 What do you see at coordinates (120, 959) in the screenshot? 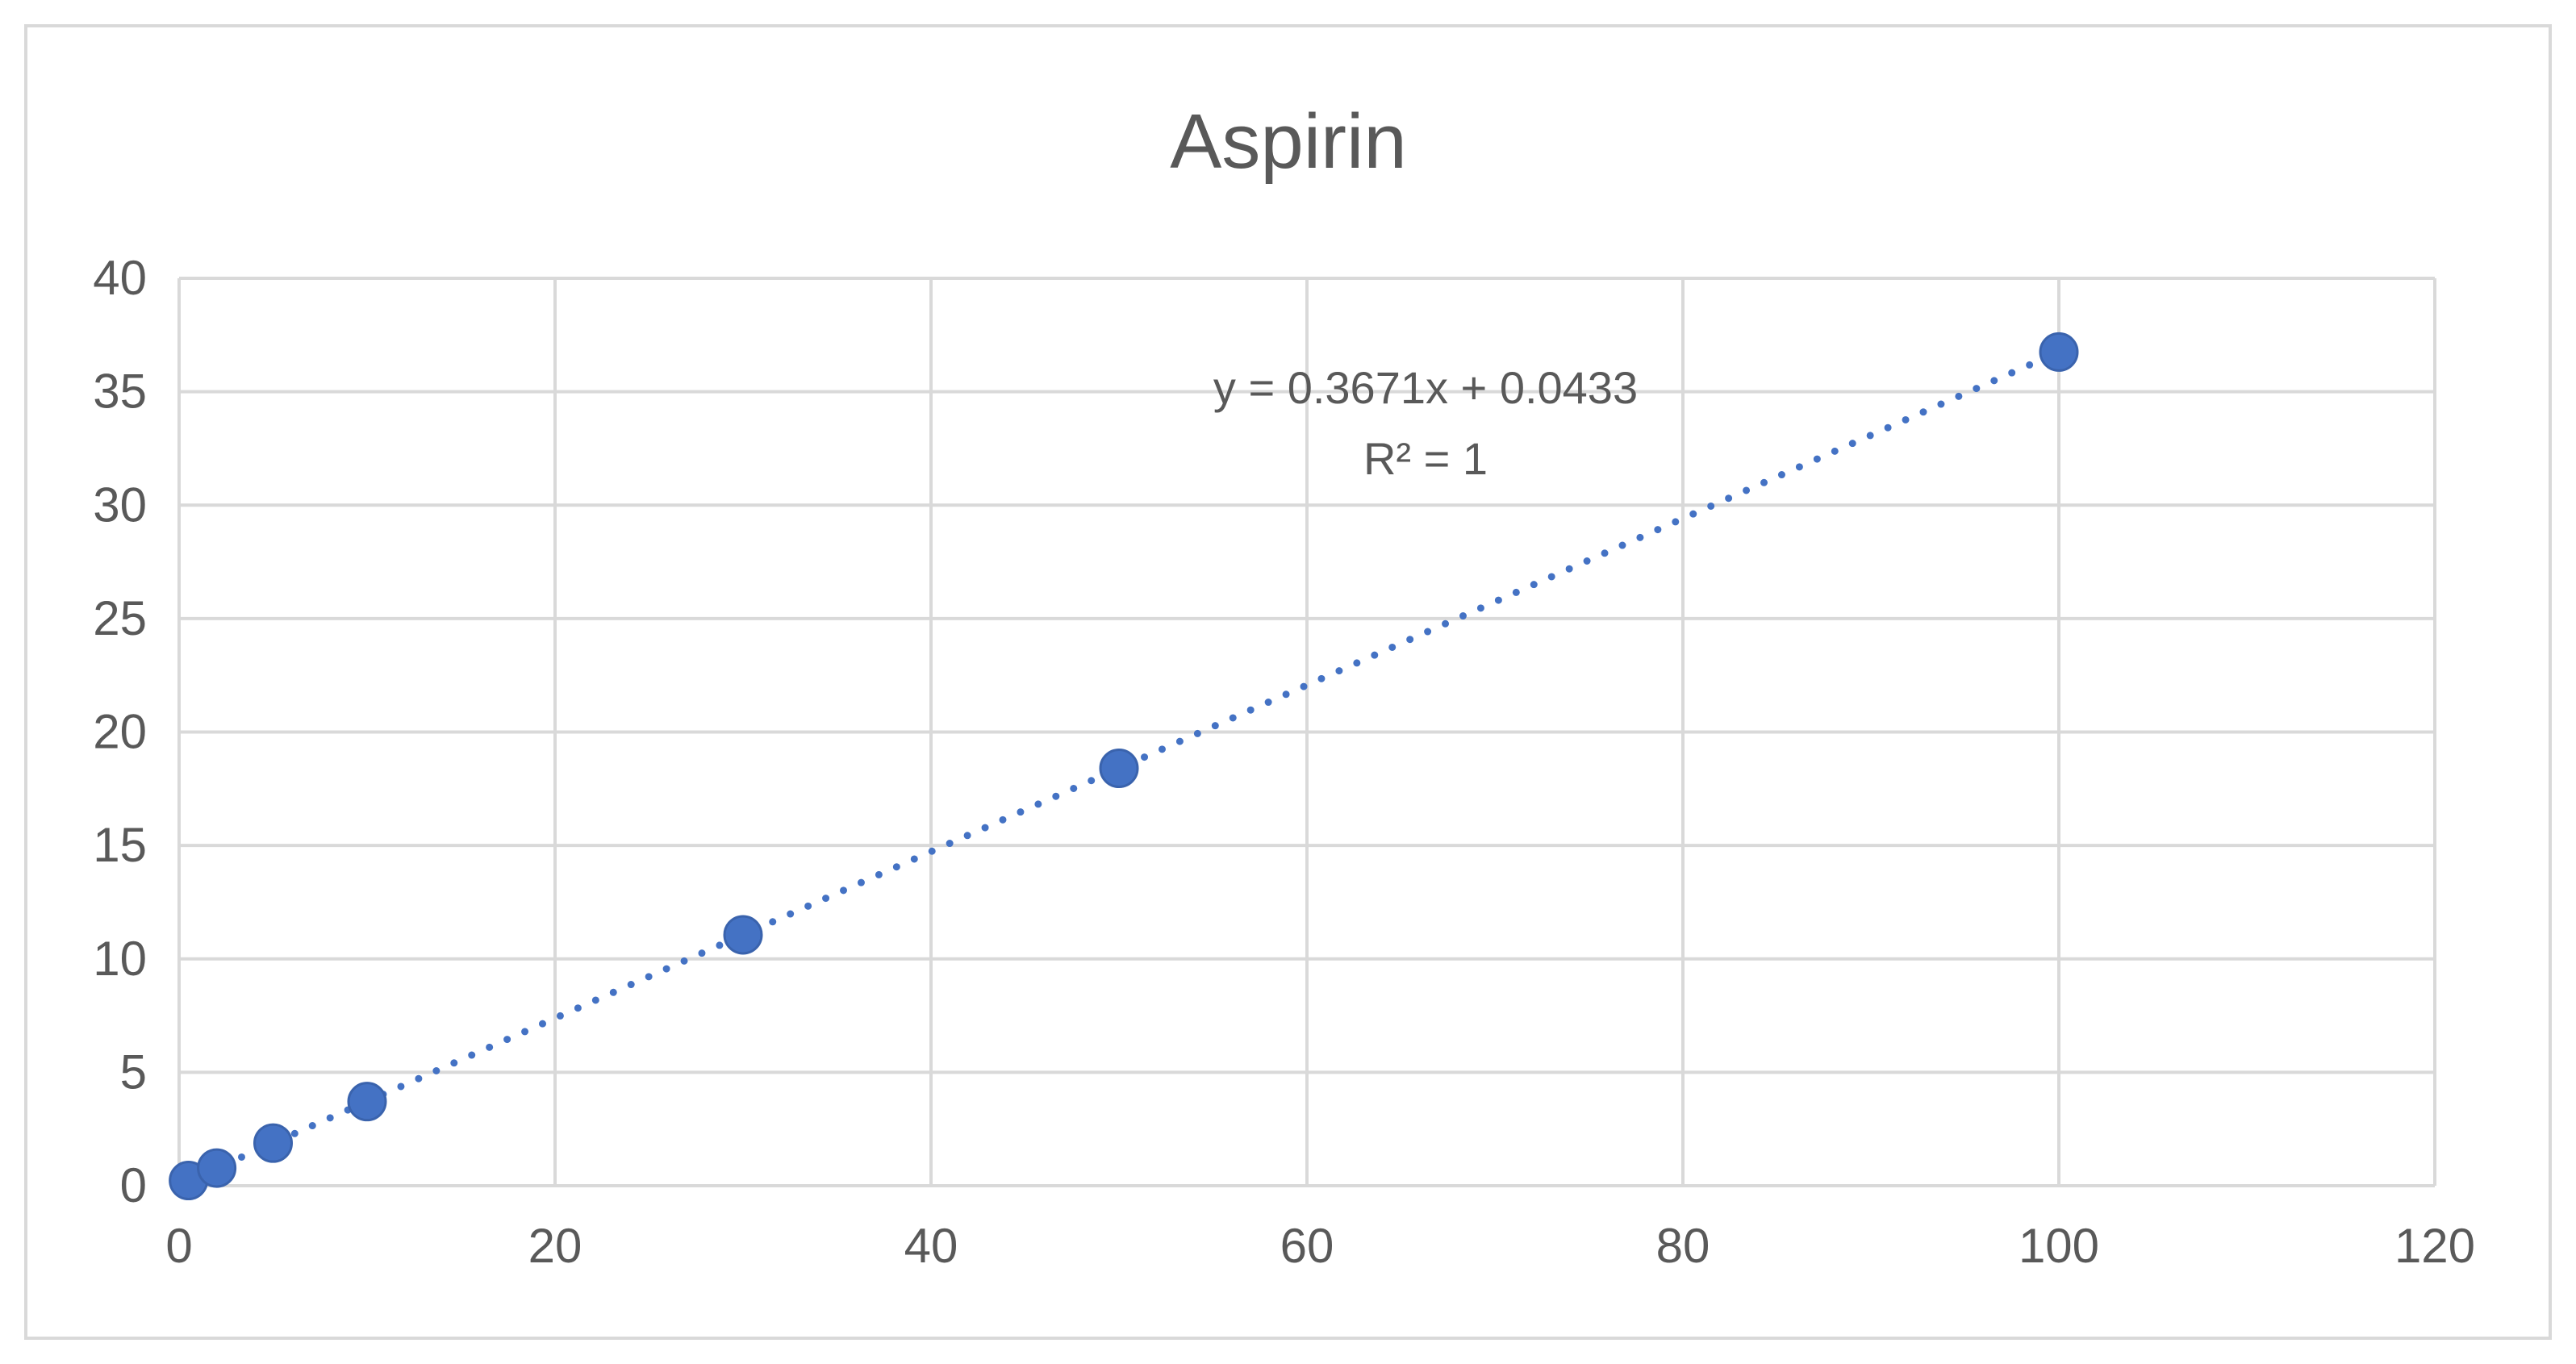
I see `y-tick-label: 10` at bounding box center [120, 959].